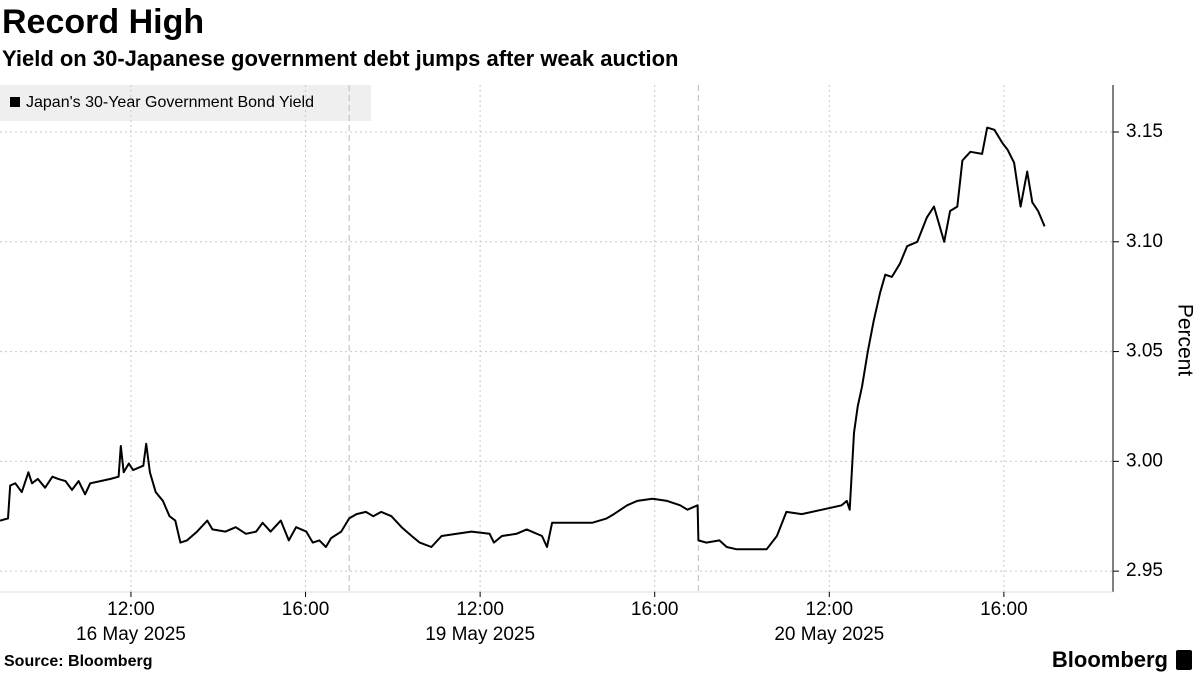 The image size is (1200, 675). Describe the element at coordinates (1184, 340) in the screenshot. I see `y-axis-label: Percent` at that location.